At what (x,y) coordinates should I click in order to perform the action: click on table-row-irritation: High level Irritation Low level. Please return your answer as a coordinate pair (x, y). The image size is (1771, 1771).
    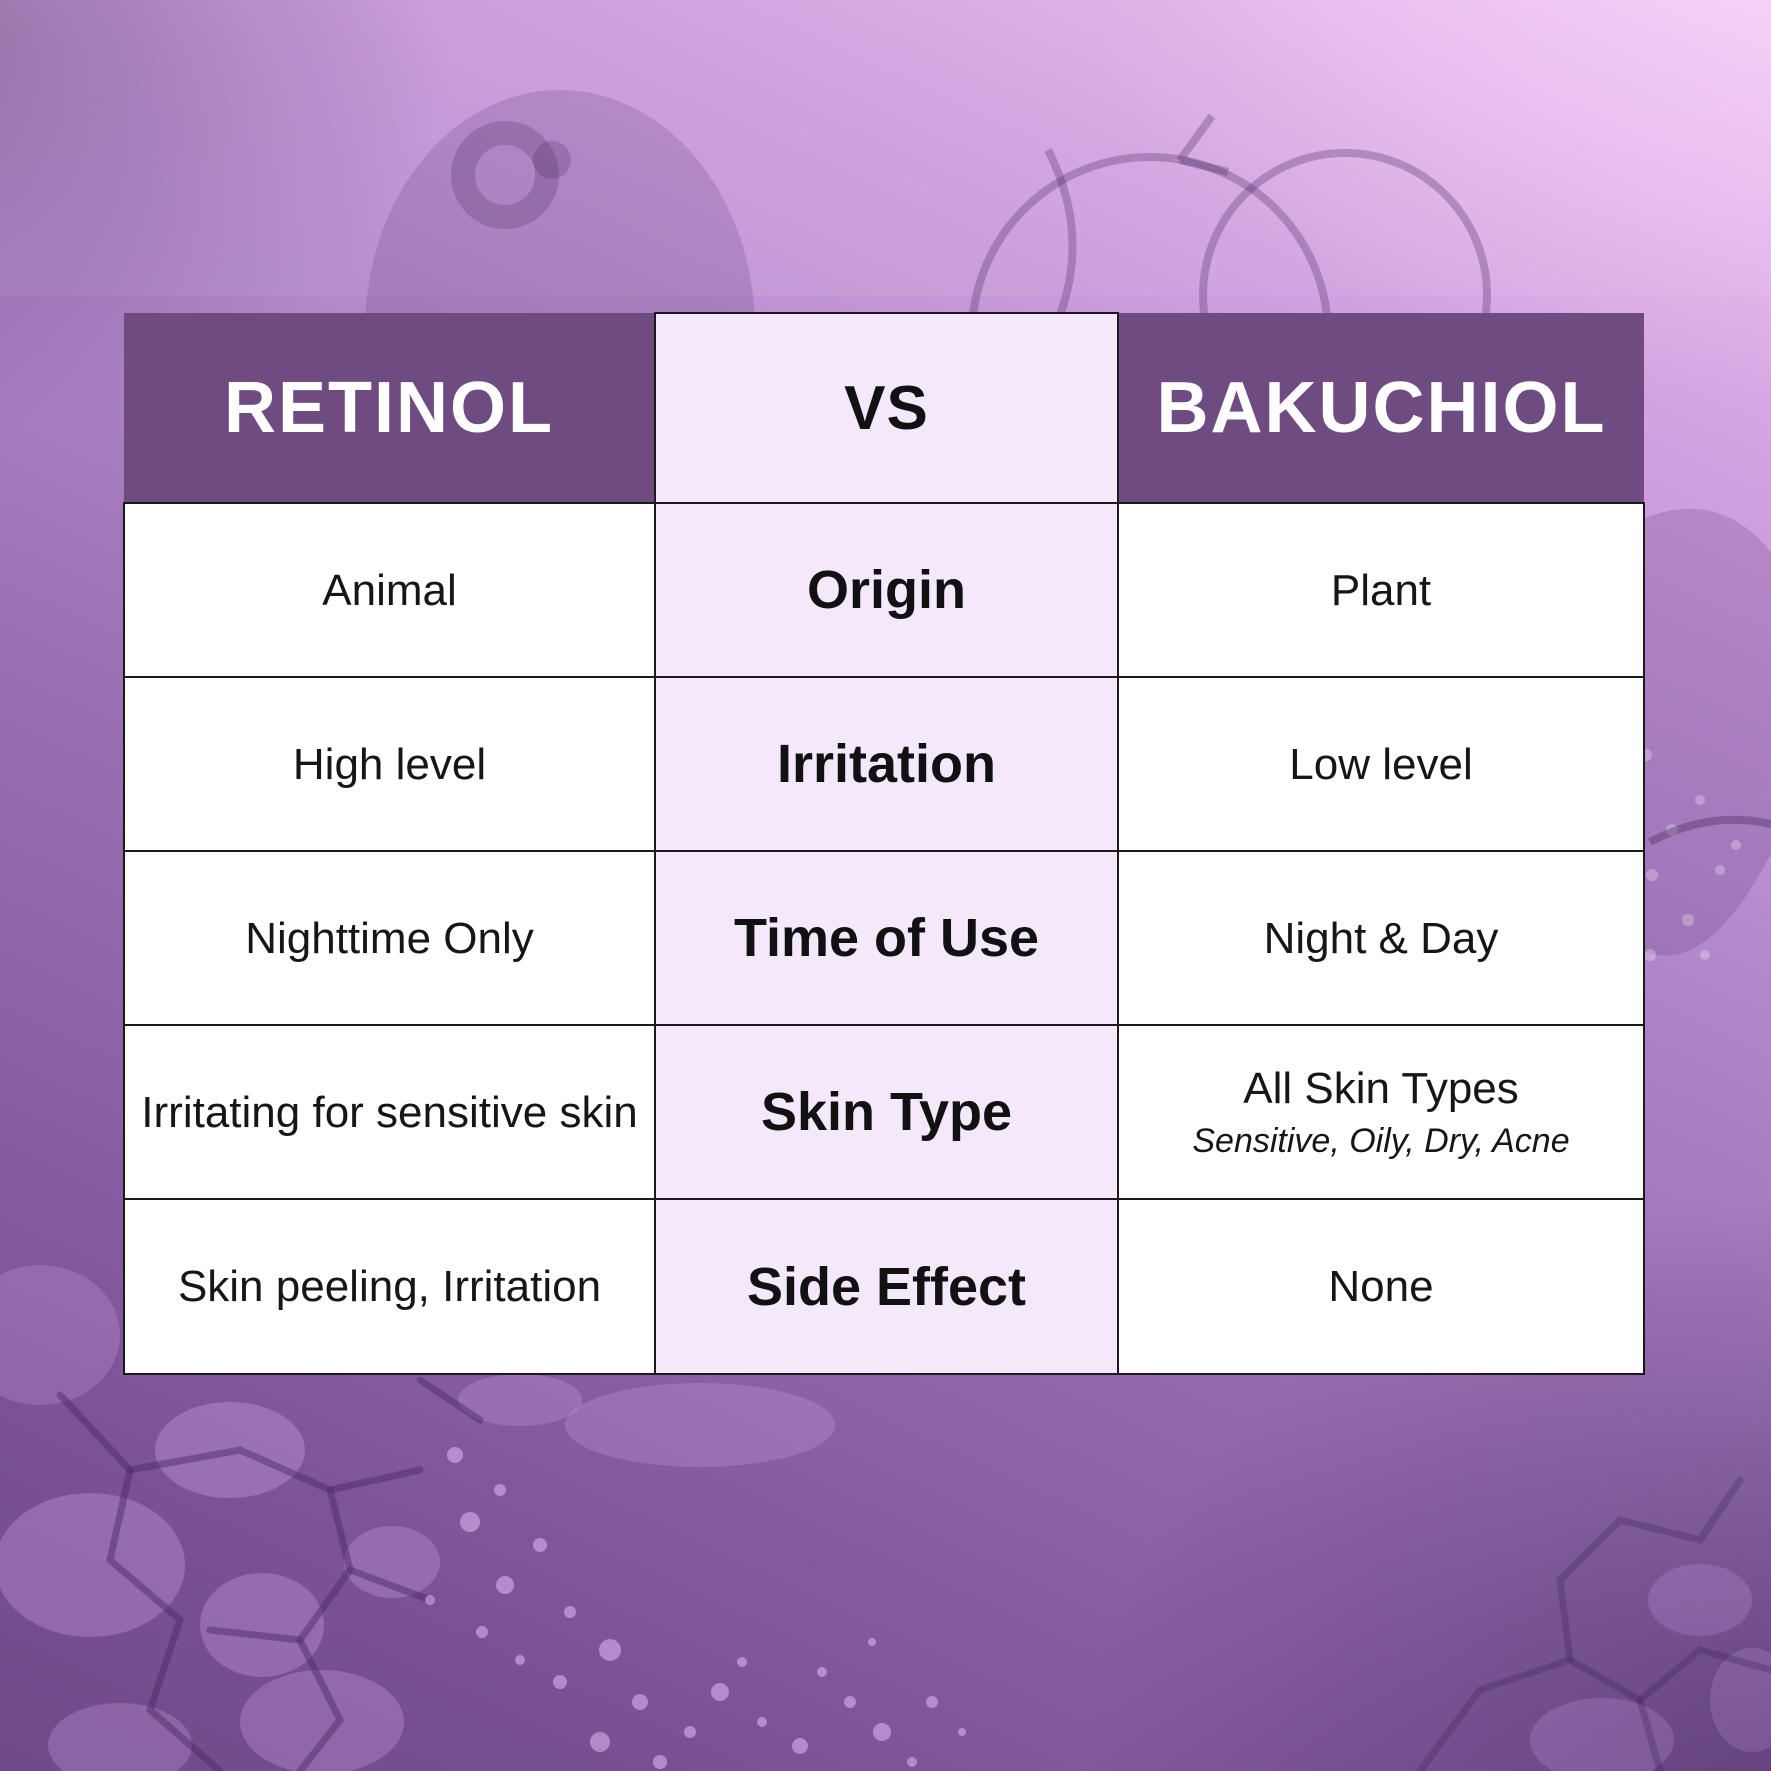
    Looking at the image, I should click on (884, 764).